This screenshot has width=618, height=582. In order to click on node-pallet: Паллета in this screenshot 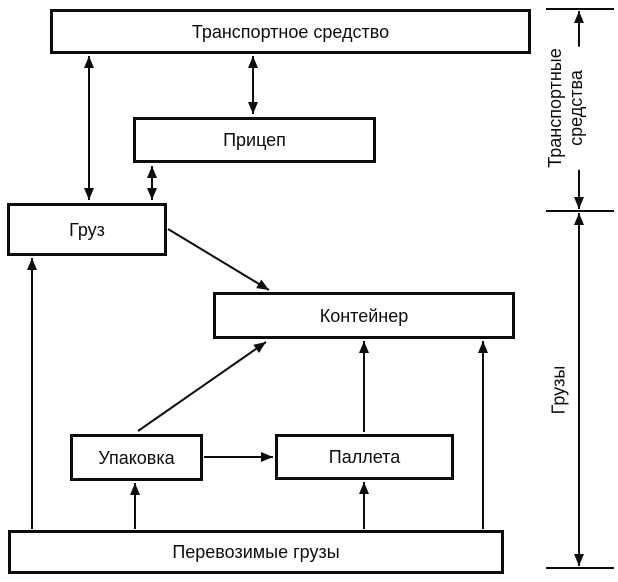, I will do `click(364, 457)`.